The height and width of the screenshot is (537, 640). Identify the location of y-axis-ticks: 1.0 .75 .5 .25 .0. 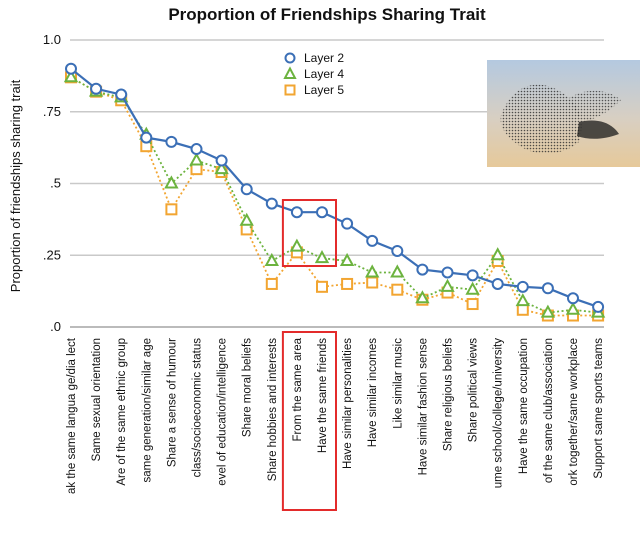
(52, 183).